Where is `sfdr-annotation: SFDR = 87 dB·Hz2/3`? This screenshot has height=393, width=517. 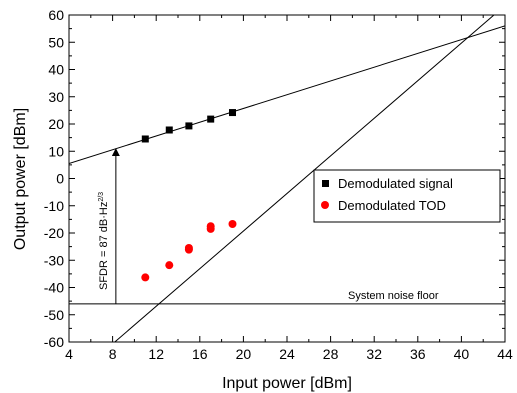
sfdr-annotation: SFDR = 87 dB·Hz2/3 is located at coordinates (104, 241).